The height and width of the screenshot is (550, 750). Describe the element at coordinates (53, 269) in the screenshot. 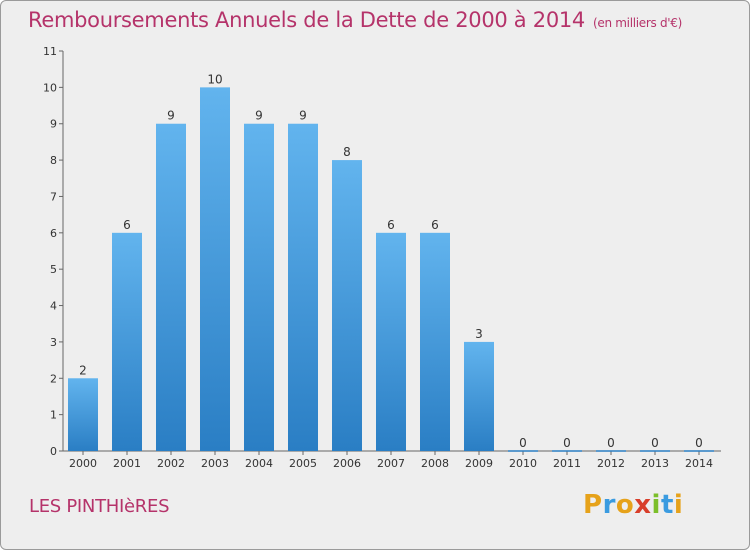

I see `y-tick-label: 5` at that location.